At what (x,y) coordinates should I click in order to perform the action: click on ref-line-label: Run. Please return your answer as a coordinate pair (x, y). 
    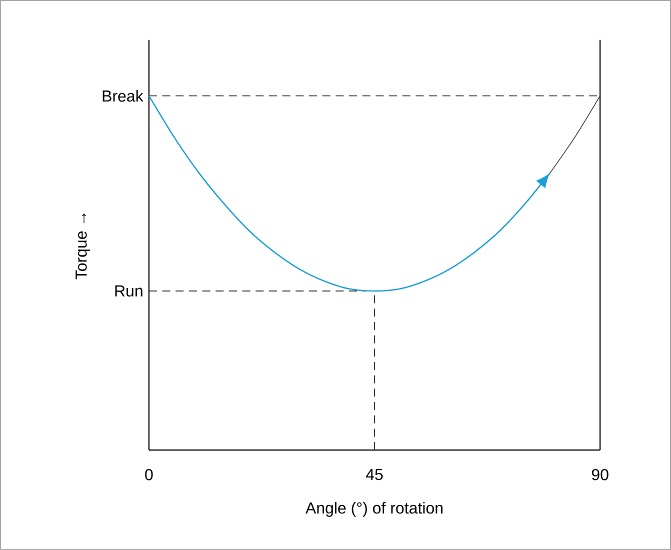
    Looking at the image, I should click on (128, 291).